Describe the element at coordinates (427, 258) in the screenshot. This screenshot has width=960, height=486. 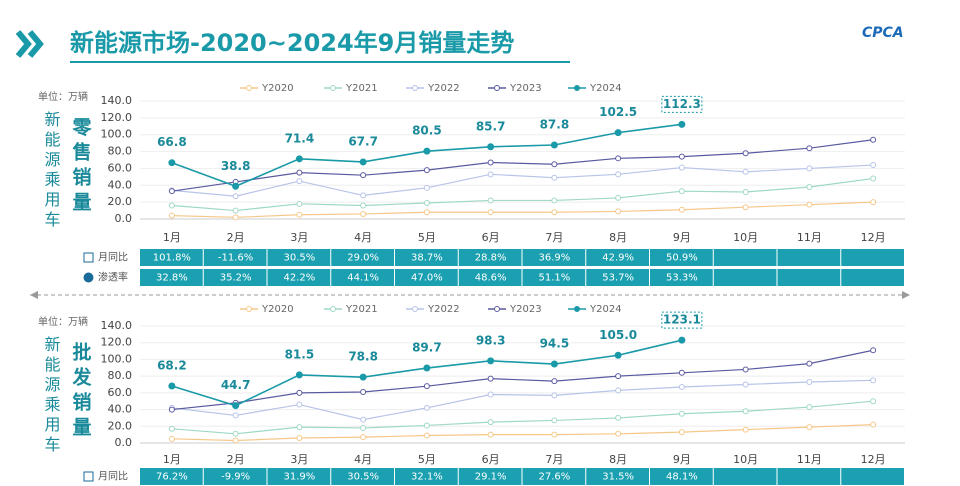
I see `table-value: 38.7%` at that location.